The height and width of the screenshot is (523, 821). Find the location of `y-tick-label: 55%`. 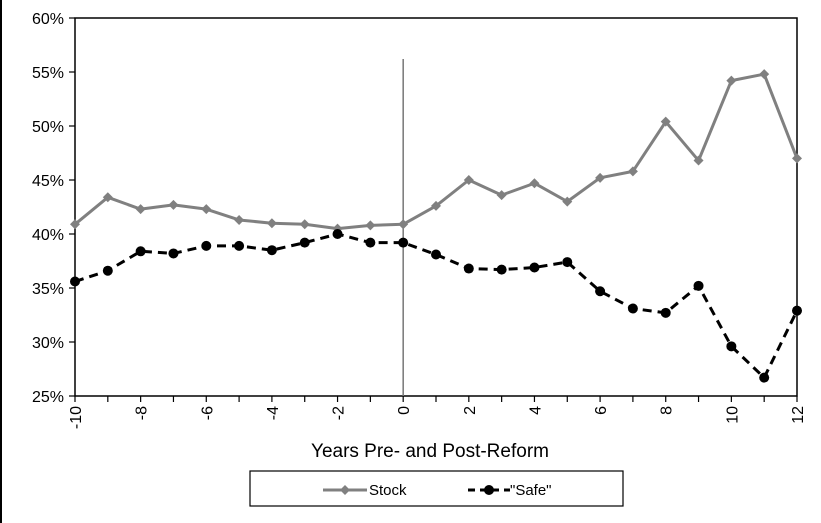

y-tick-label: 55% is located at coordinates (48, 73).